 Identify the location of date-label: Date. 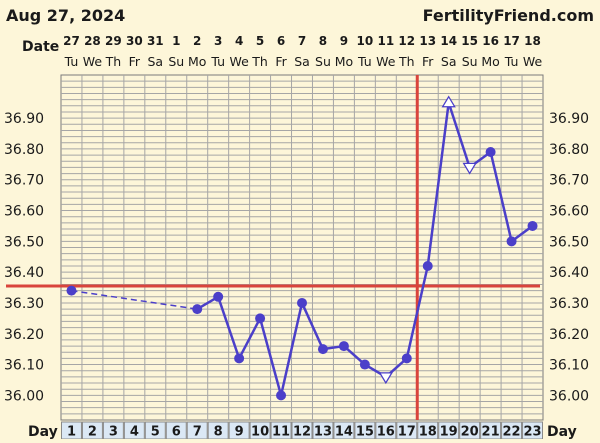
(40, 47).